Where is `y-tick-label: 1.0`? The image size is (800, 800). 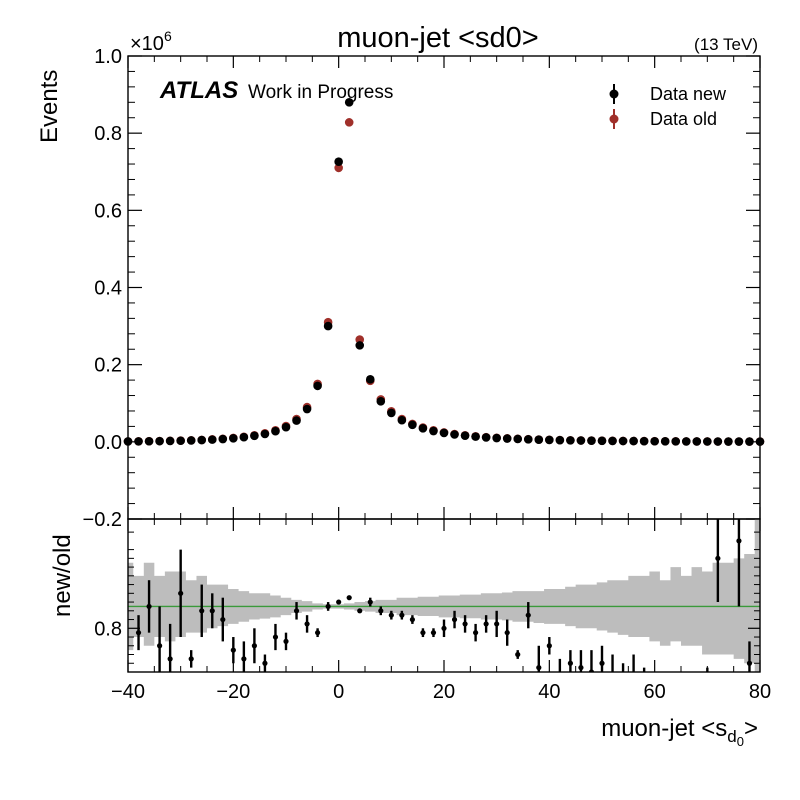 y-tick-label: 1.0 is located at coordinates (108, 57).